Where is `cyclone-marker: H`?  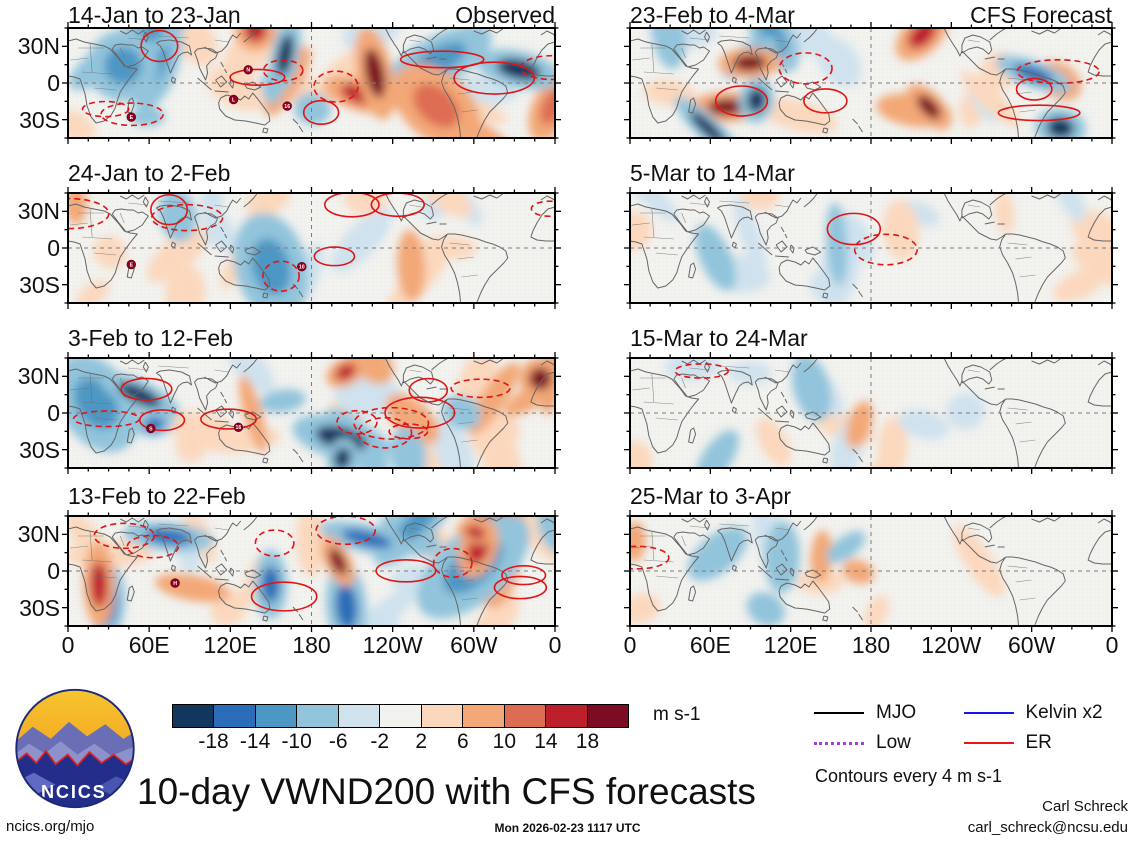 cyclone-marker: H is located at coordinates (175, 583).